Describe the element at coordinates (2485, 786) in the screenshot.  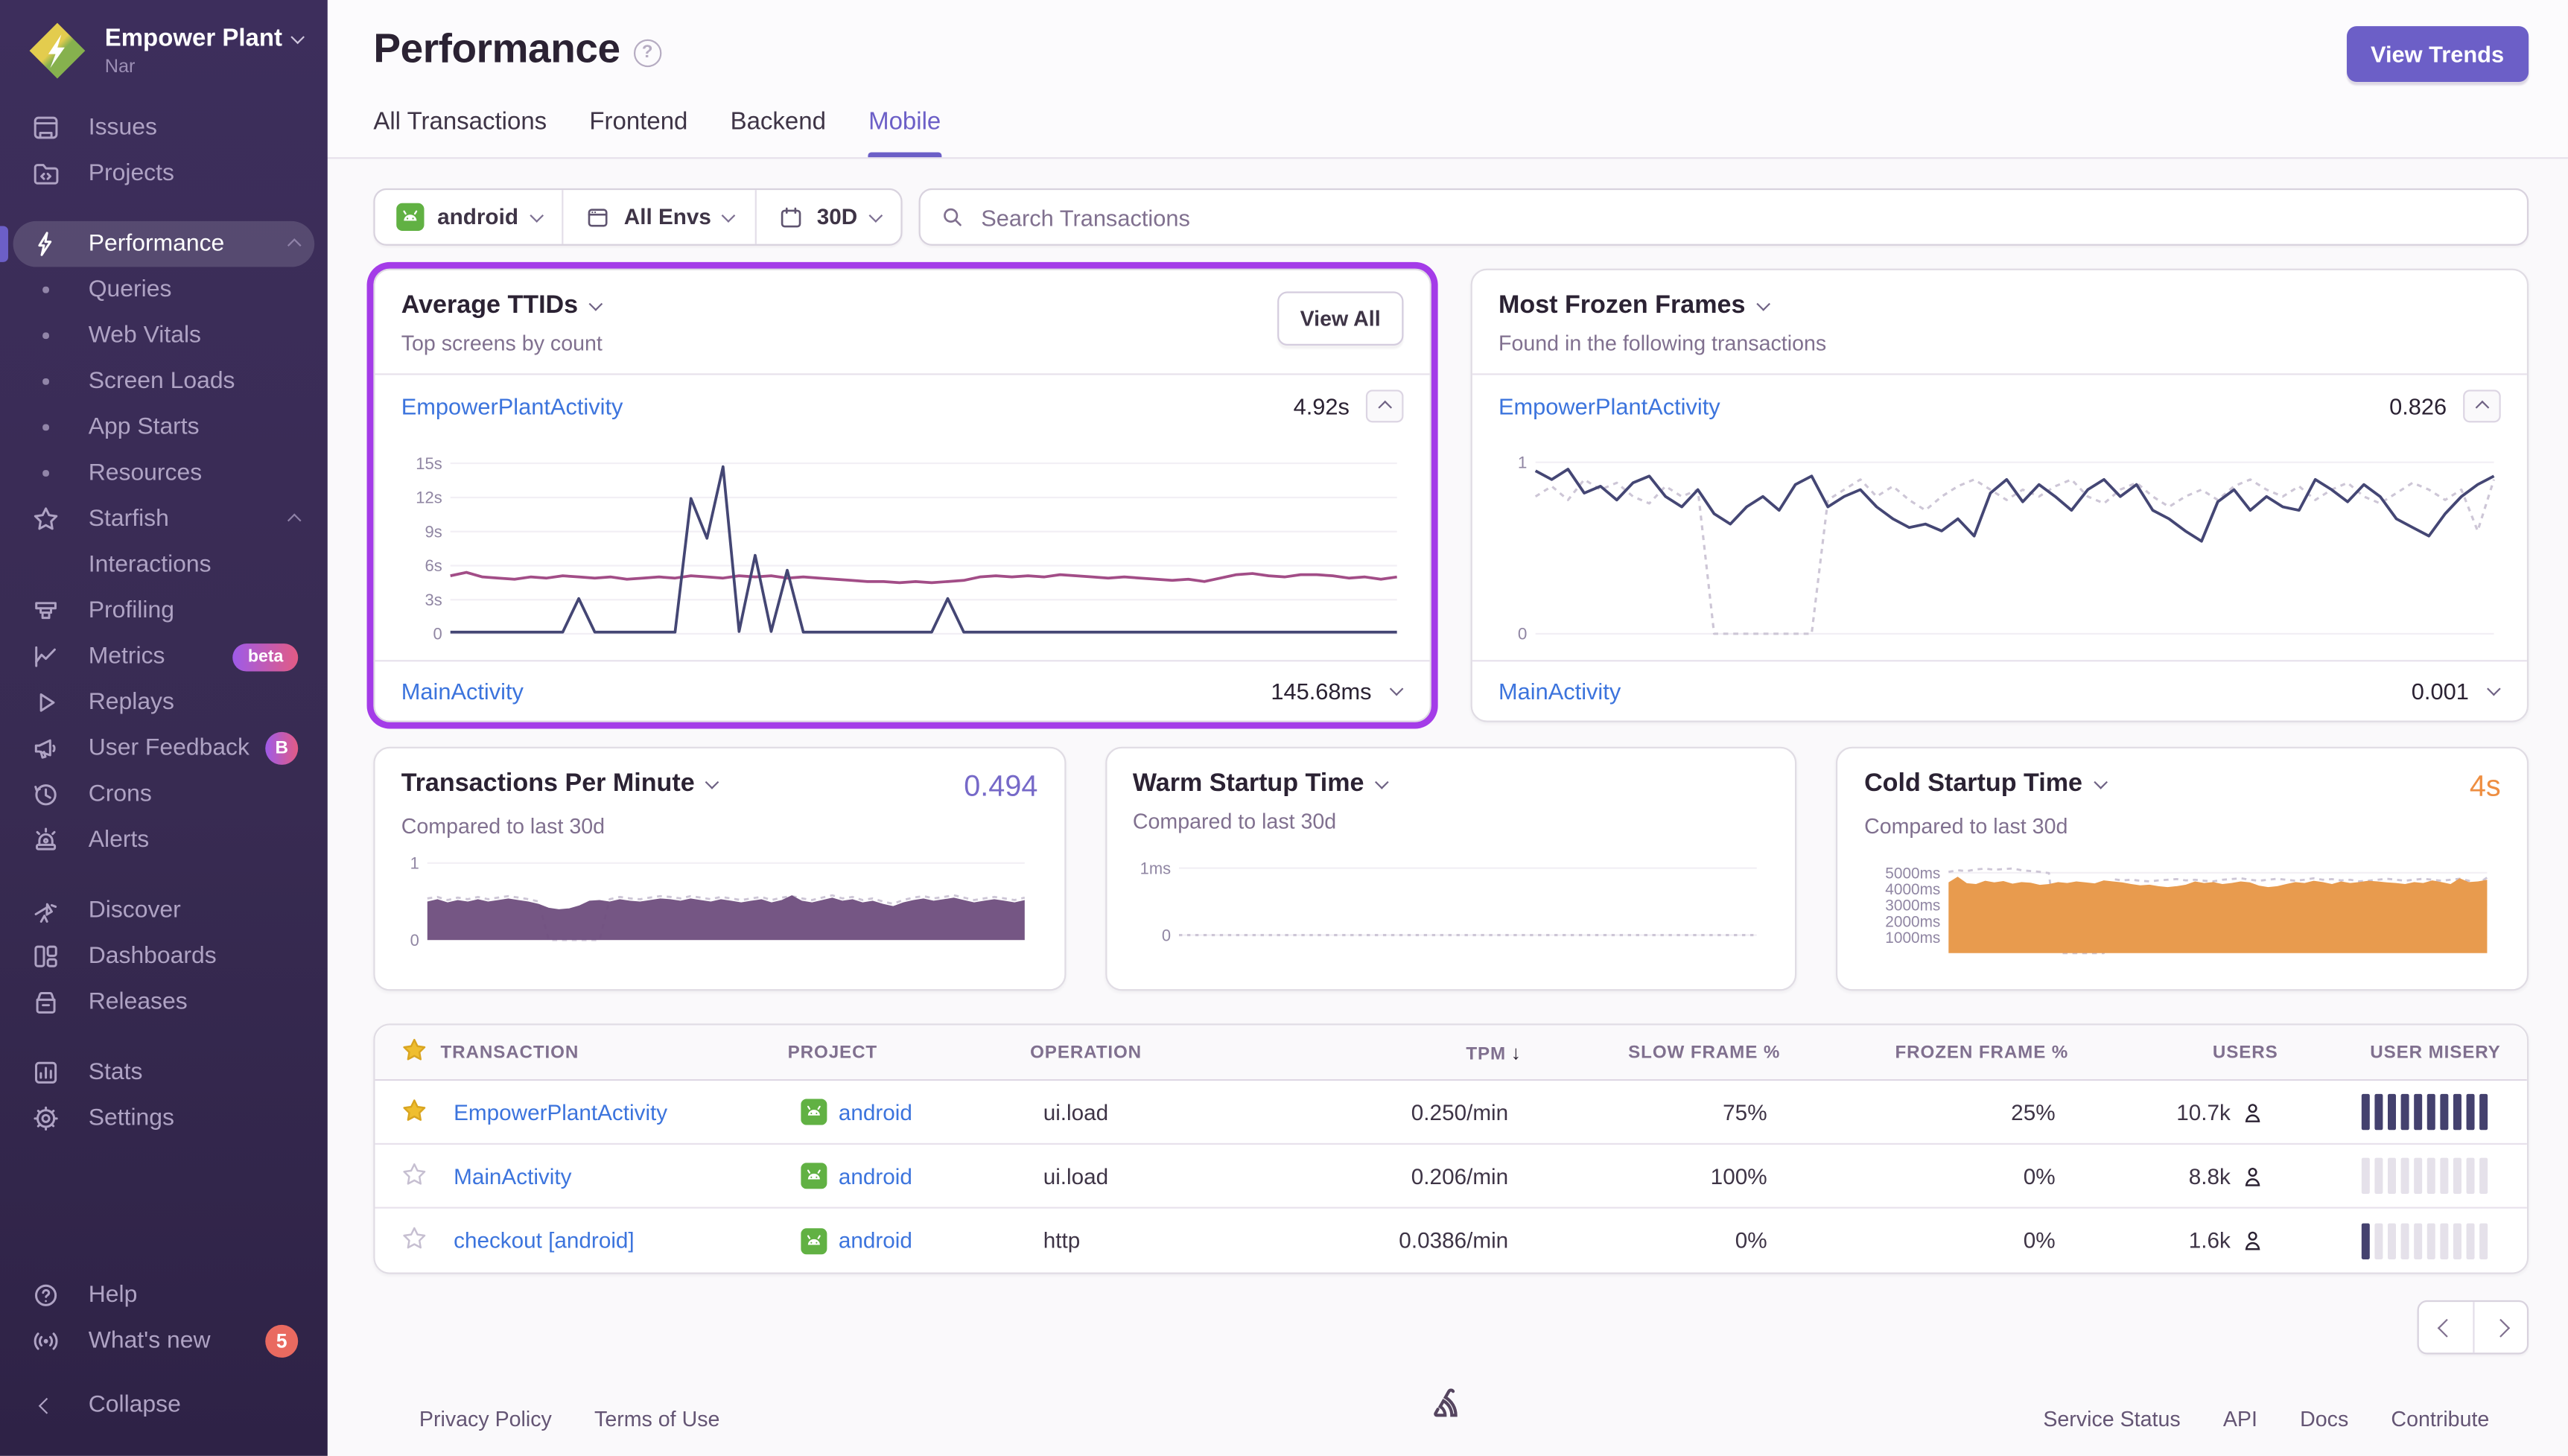
I see `cold-startup-value: 4s` at that location.